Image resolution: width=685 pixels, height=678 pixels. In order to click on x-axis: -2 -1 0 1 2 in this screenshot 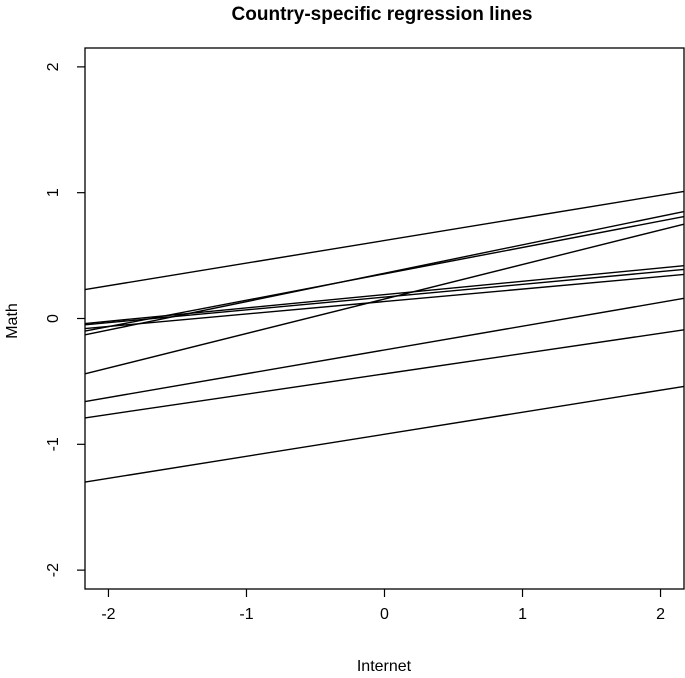, I will do `click(383, 606)`.